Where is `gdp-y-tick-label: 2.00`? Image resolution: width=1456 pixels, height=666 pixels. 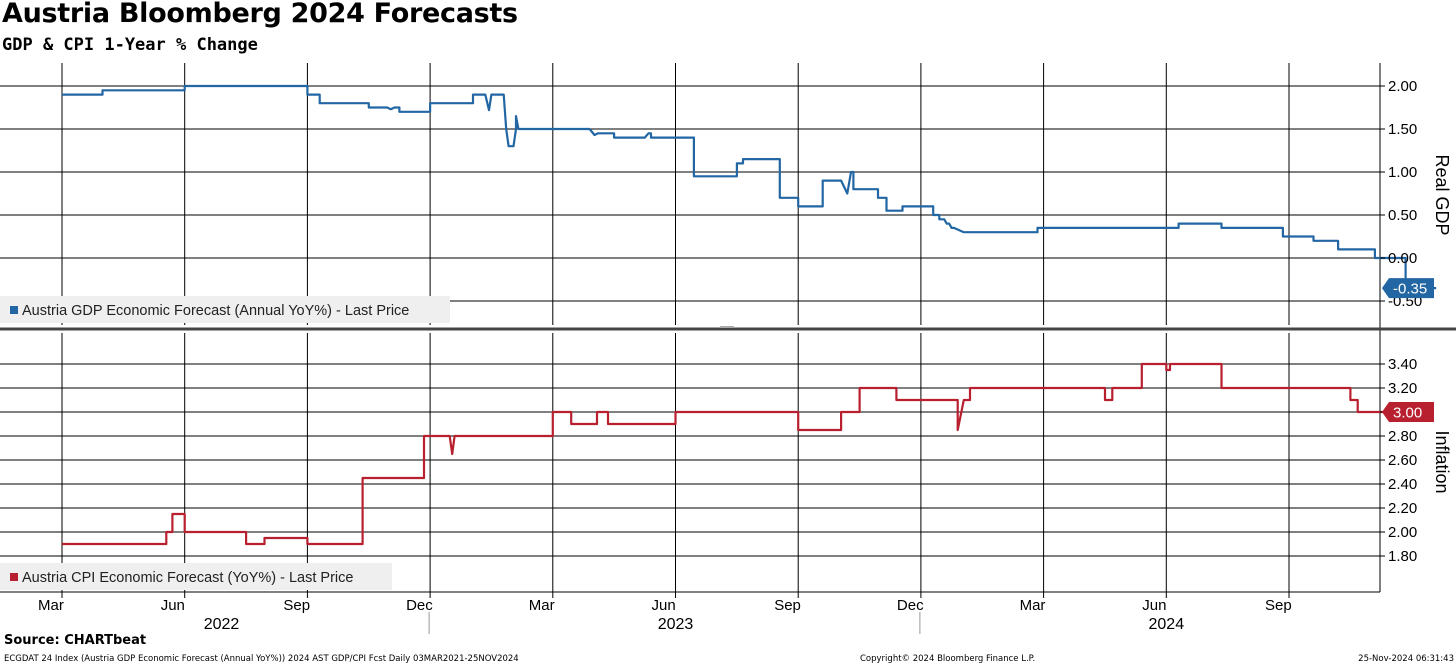 gdp-y-tick-label: 2.00 is located at coordinates (1402, 86).